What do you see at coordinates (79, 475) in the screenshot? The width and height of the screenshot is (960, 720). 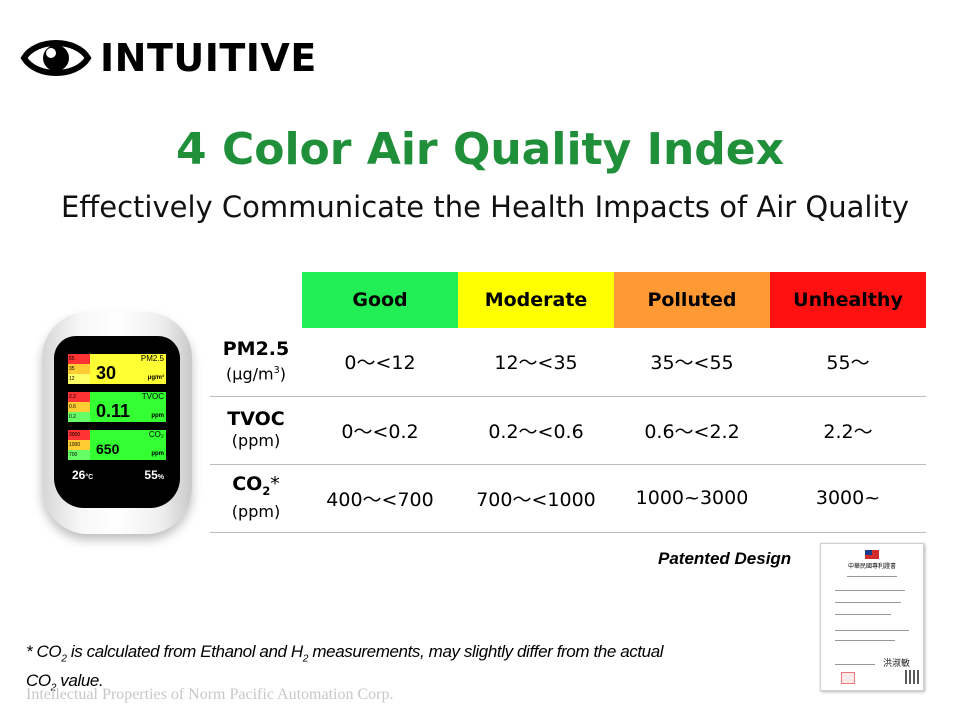 I see `device-temperature: 26` at bounding box center [79, 475].